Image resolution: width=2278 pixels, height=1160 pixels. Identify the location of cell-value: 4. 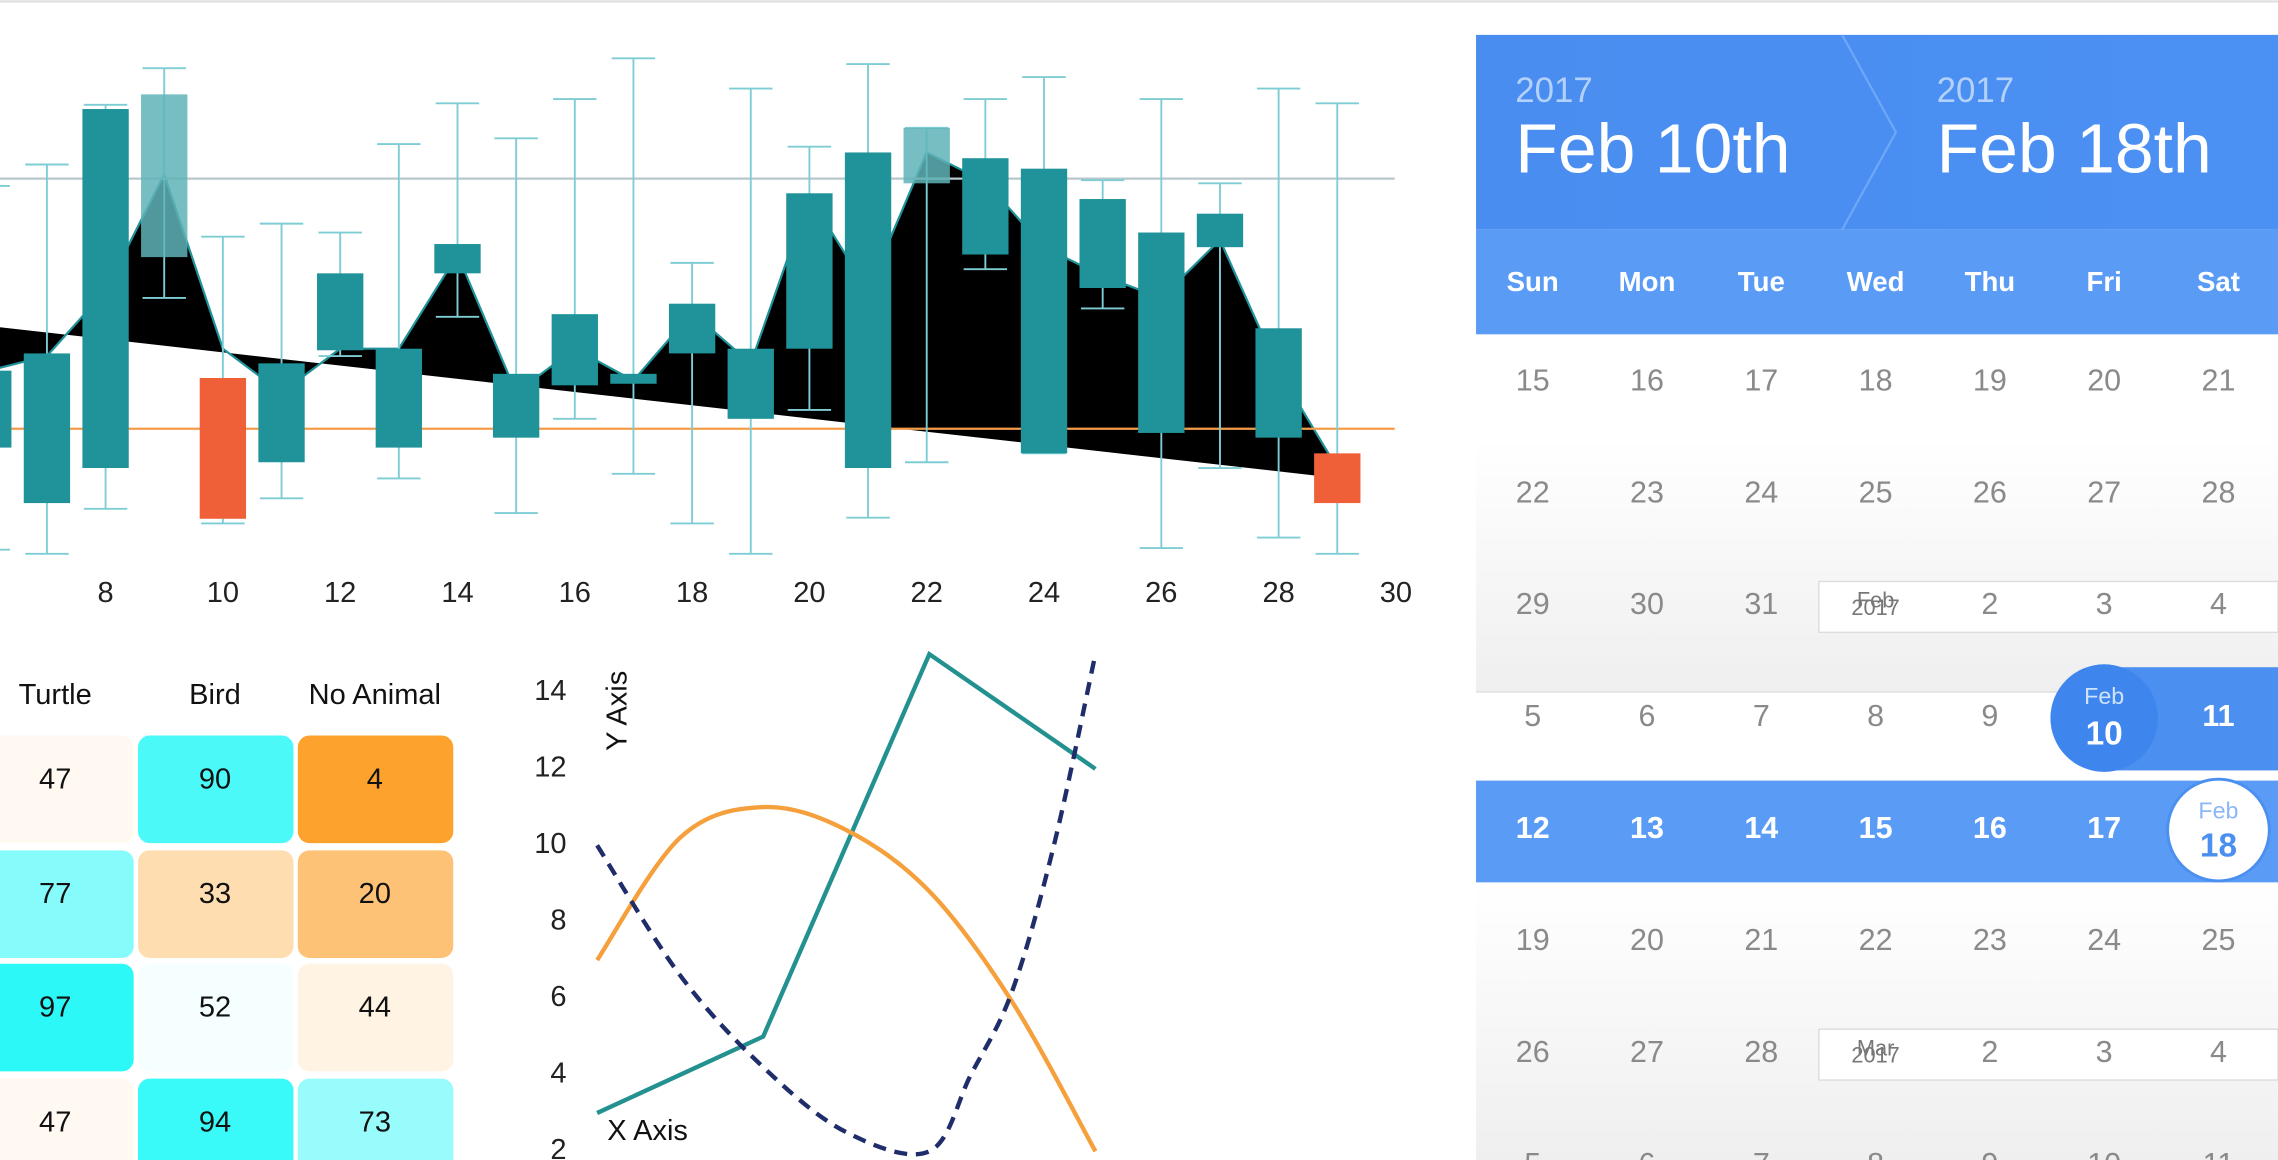
(375, 779).